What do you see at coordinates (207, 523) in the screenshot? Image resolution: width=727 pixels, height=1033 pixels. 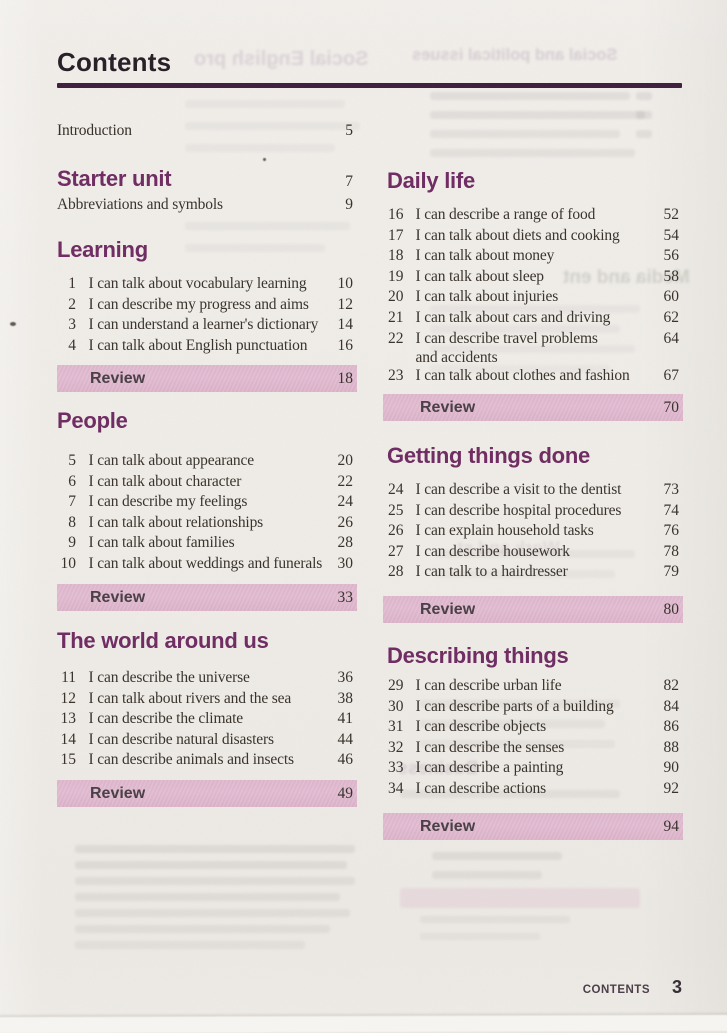 I see `toc-entry-people-8: 8 I can talk about relationships 26` at bounding box center [207, 523].